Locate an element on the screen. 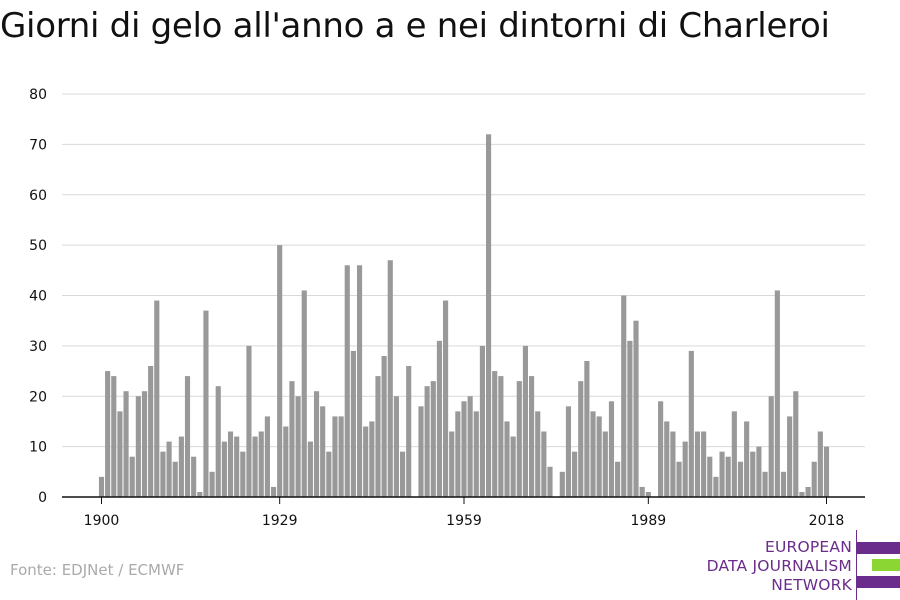 This screenshot has height=600, width=900. bar-1965 is located at coordinates (501, 436).